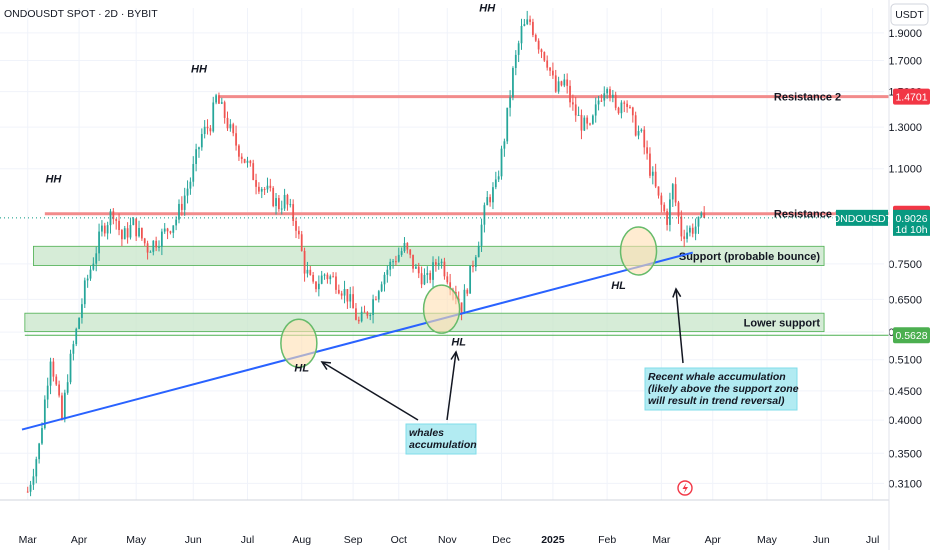 The width and height of the screenshot is (932, 550). What do you see at coordinates (749, 257) in the screenshot?
I see `zone-label: Support (probable bounce)` at bounding box center [749, 257].